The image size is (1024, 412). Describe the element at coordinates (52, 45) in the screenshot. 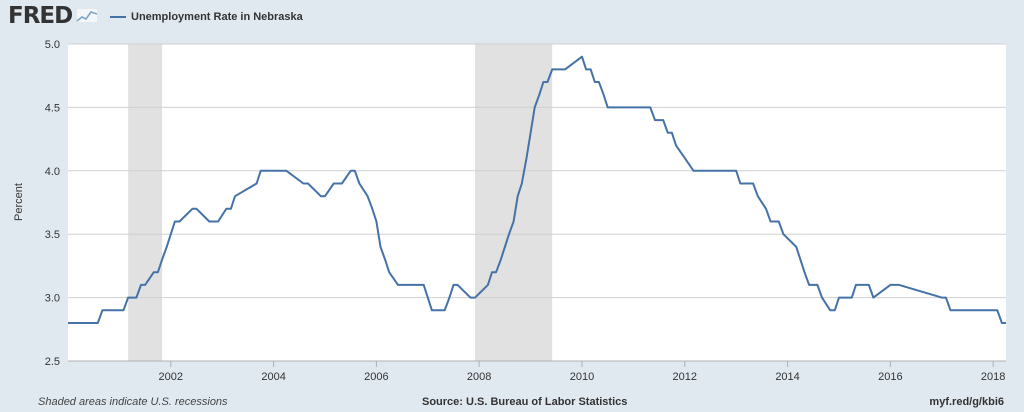

I see `y-tick-label: 5.0` at that location.